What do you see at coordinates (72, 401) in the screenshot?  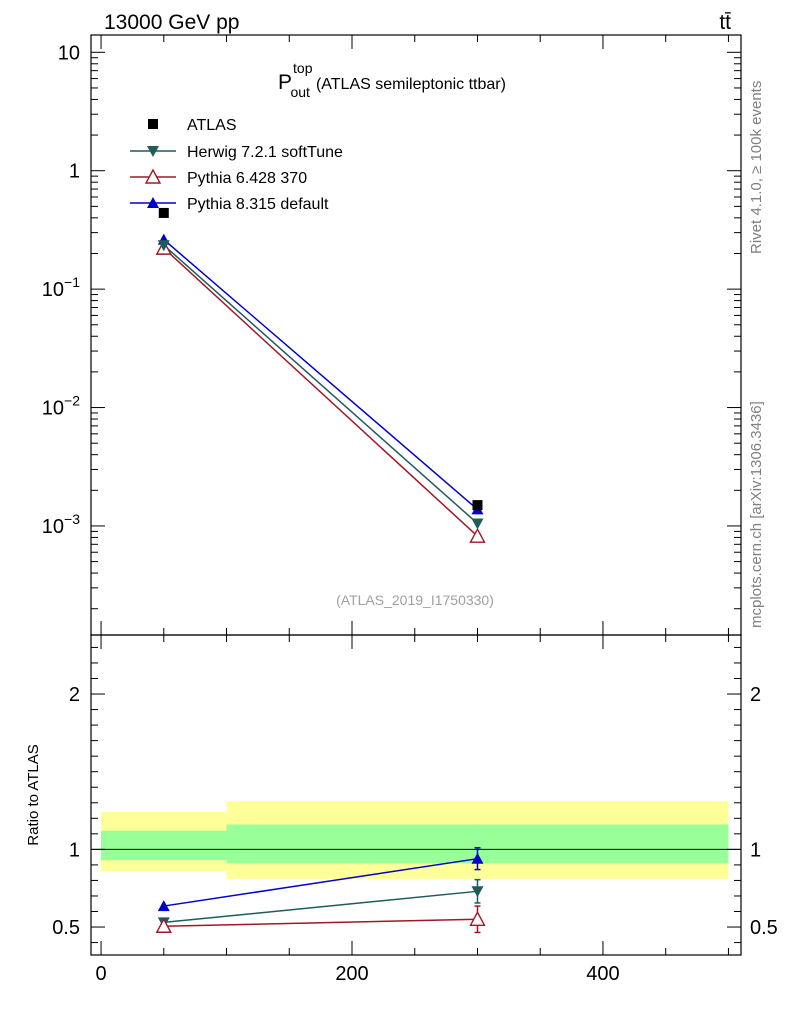 I see `y-tick-label-exp: −2` at bounding box center [72, 401].